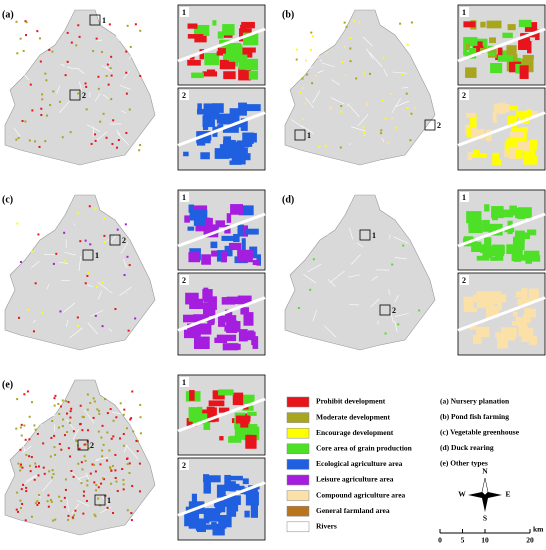  Describe the element at coordinates (353, 510) in the screenshot. I see `legend-label: General farmland area` at that location.